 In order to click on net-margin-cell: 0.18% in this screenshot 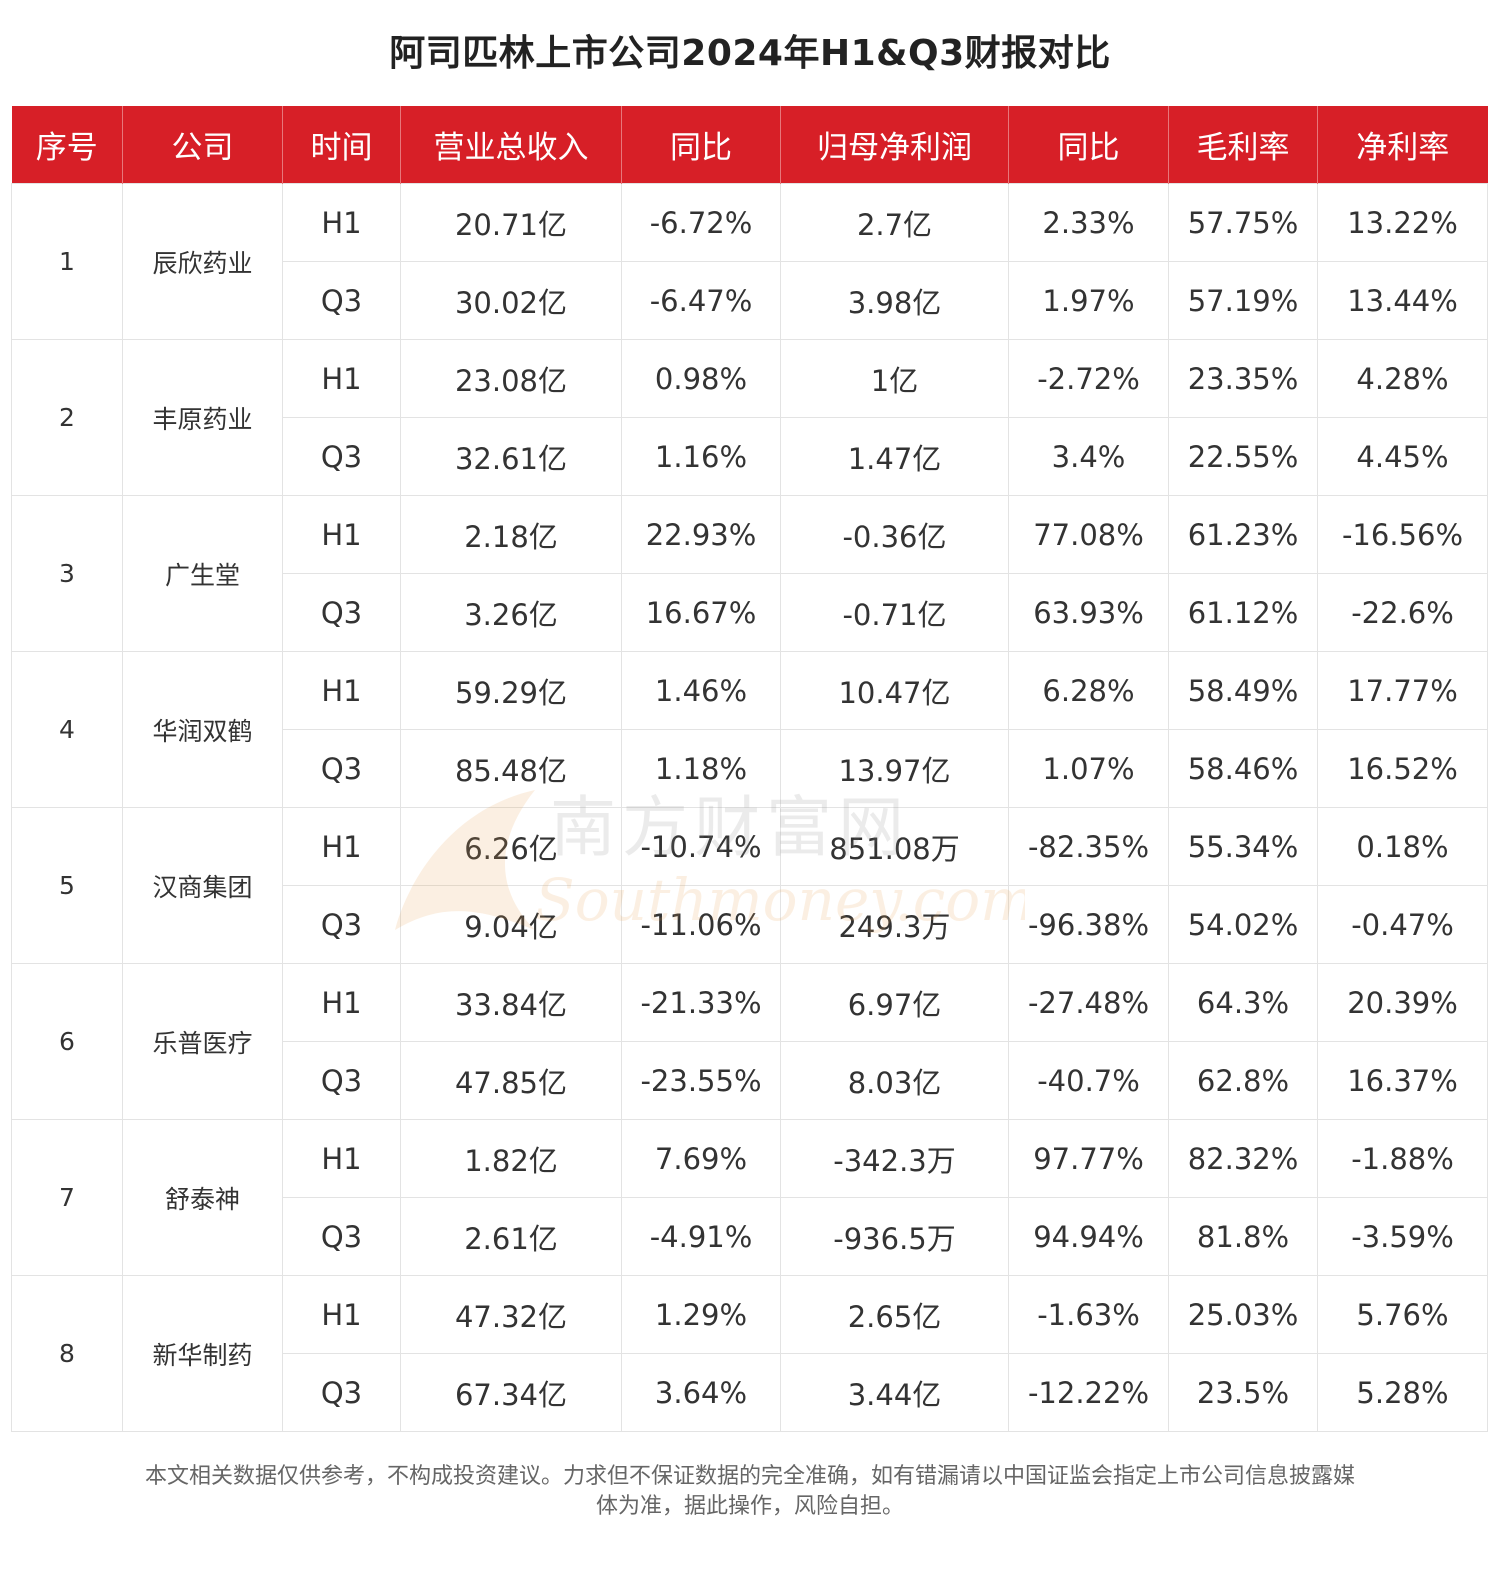, I will do `click(1402, 846)`.